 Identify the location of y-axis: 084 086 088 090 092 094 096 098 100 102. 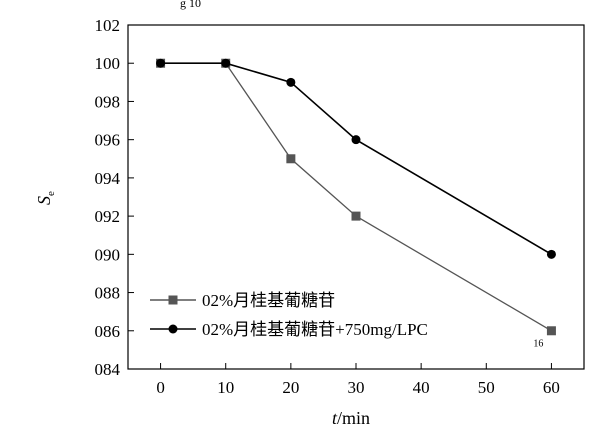
(114, 197).